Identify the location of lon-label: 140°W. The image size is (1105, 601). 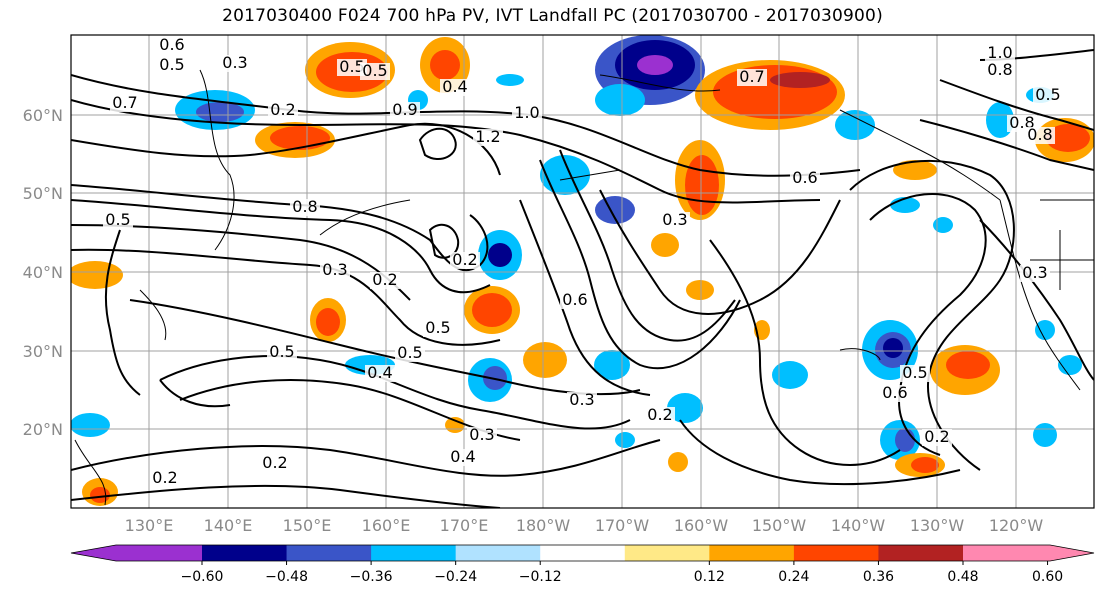
(858, 525).